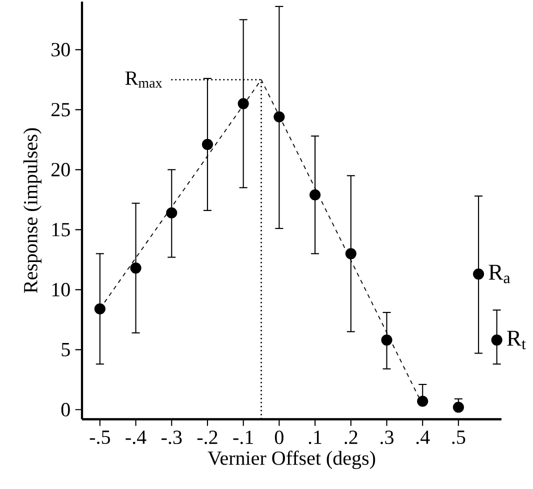 The image size is (533, 489). Describe the element at coordinates (66, 349) in the screenshot. I see `y-tick-label: 5` at that location.